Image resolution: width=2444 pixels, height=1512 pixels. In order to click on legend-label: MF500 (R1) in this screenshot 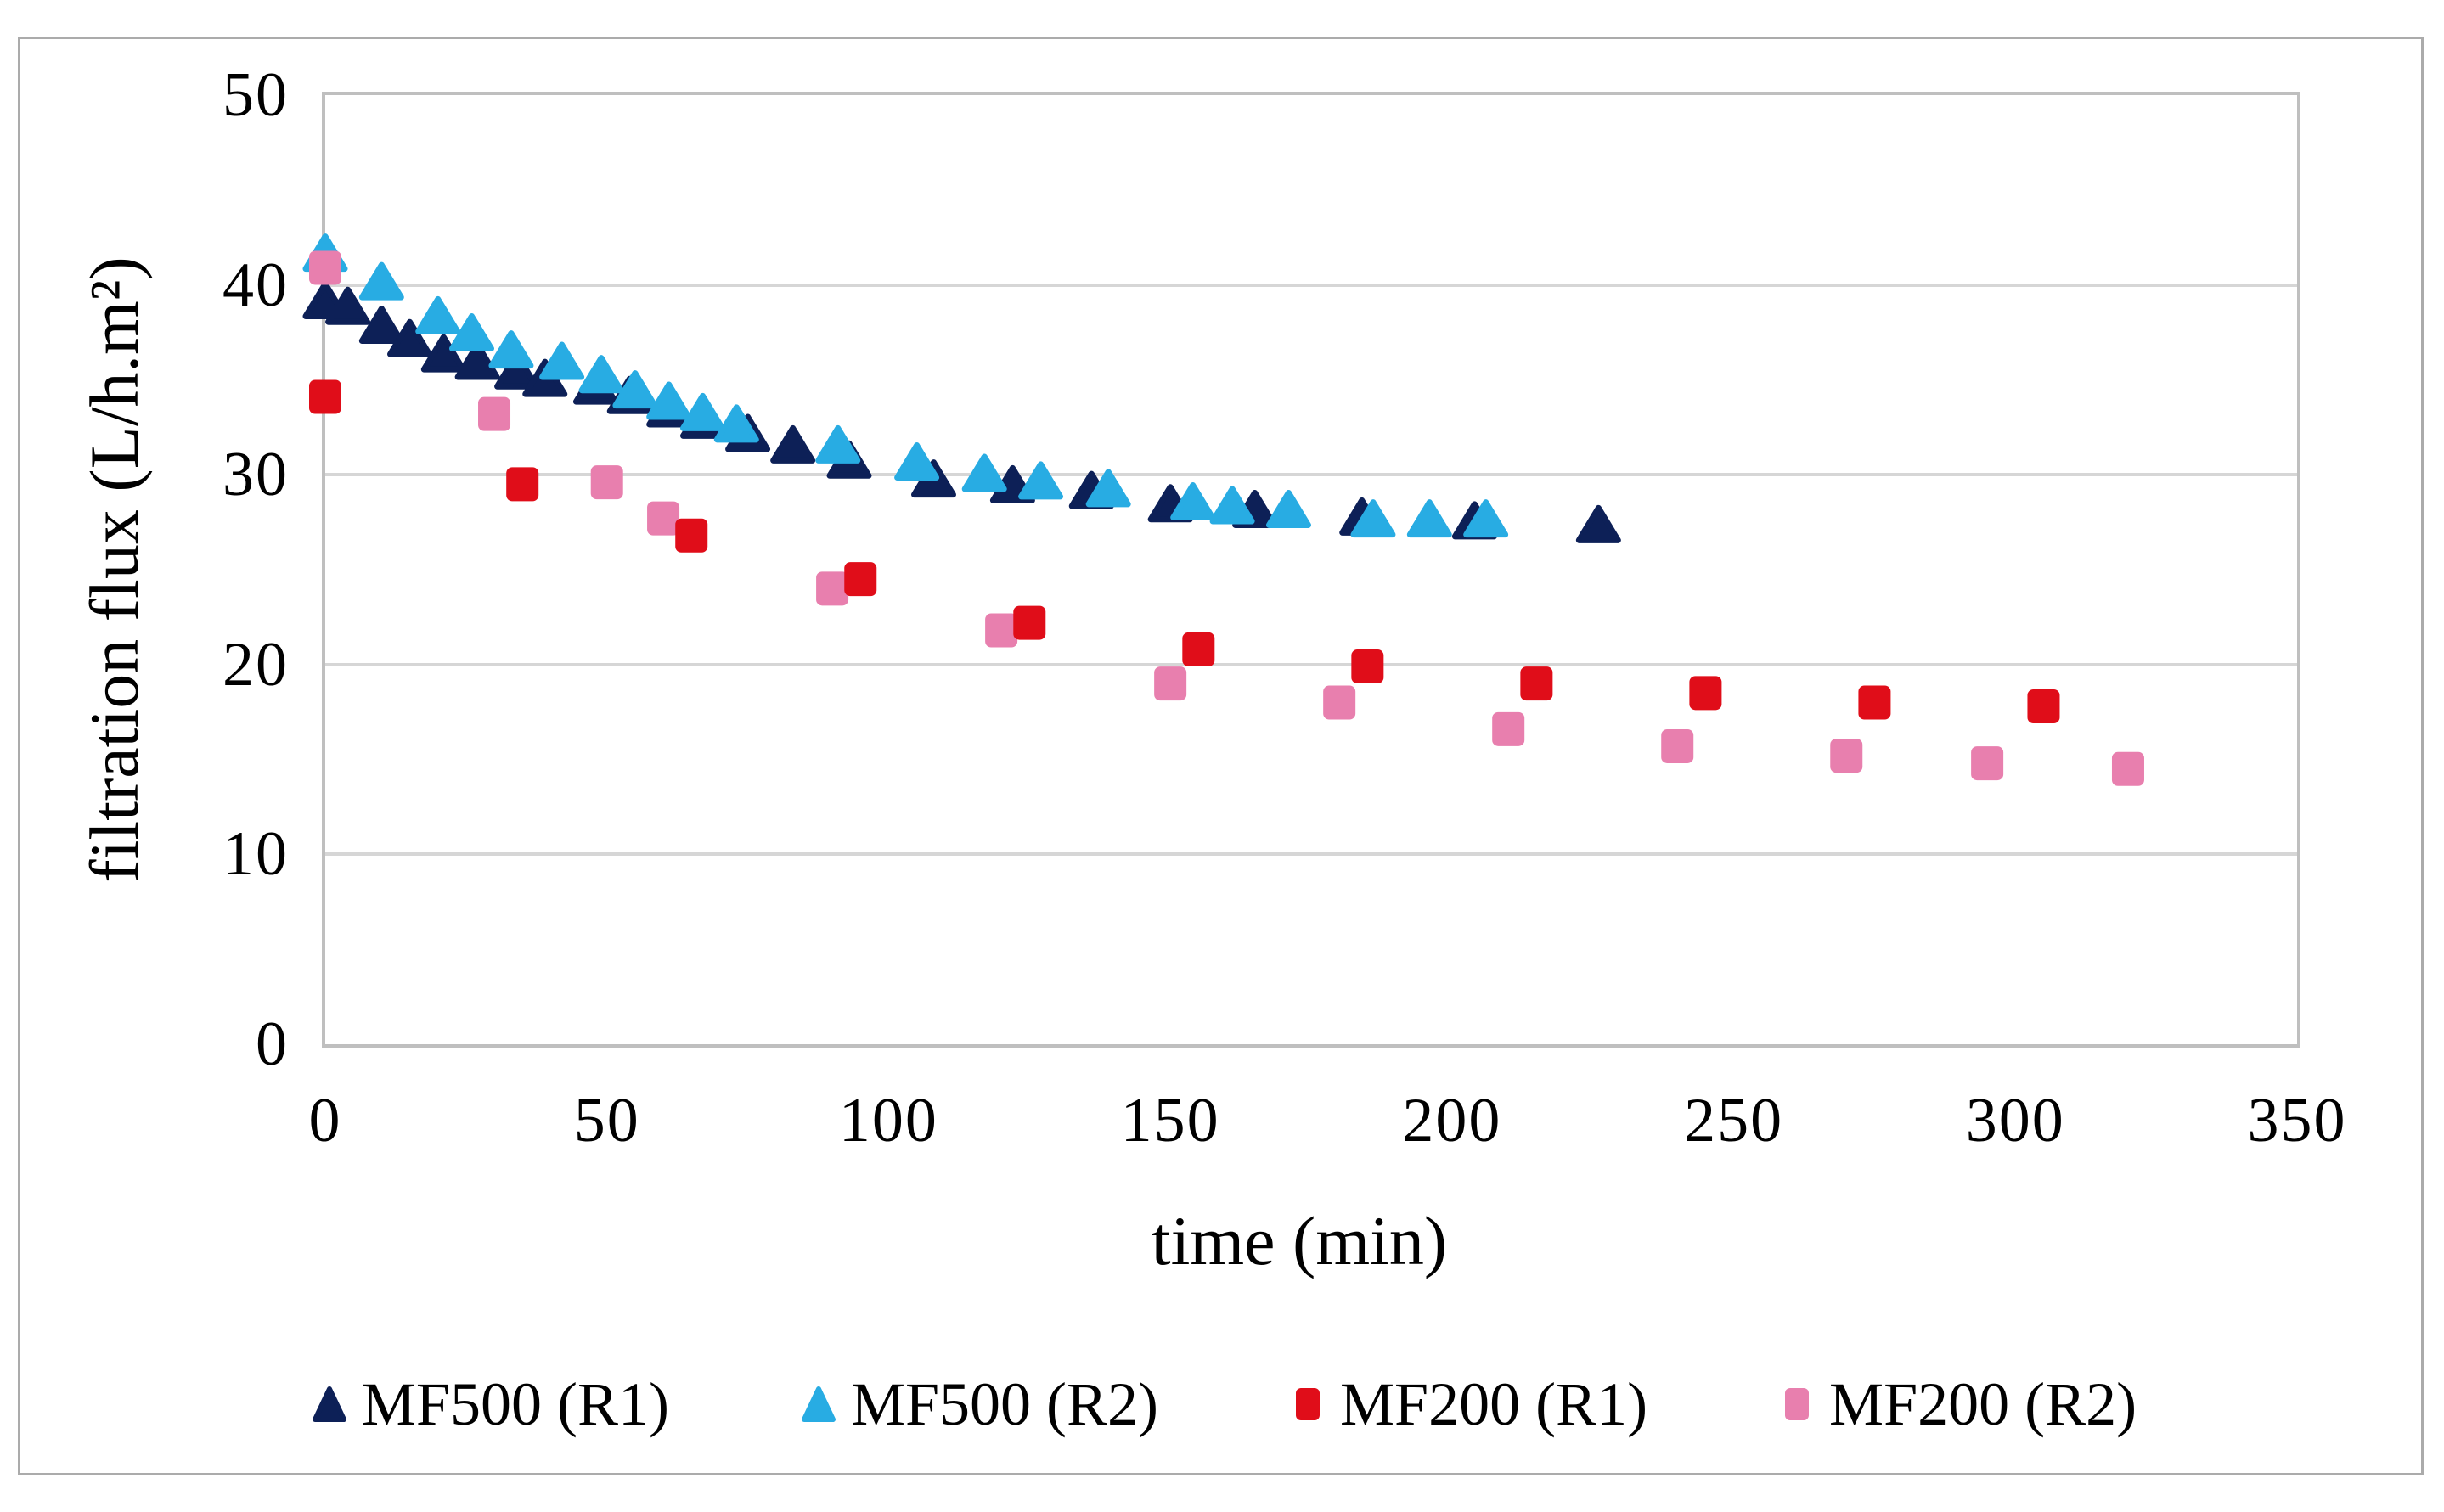, I will do `click(515, 1404)`.